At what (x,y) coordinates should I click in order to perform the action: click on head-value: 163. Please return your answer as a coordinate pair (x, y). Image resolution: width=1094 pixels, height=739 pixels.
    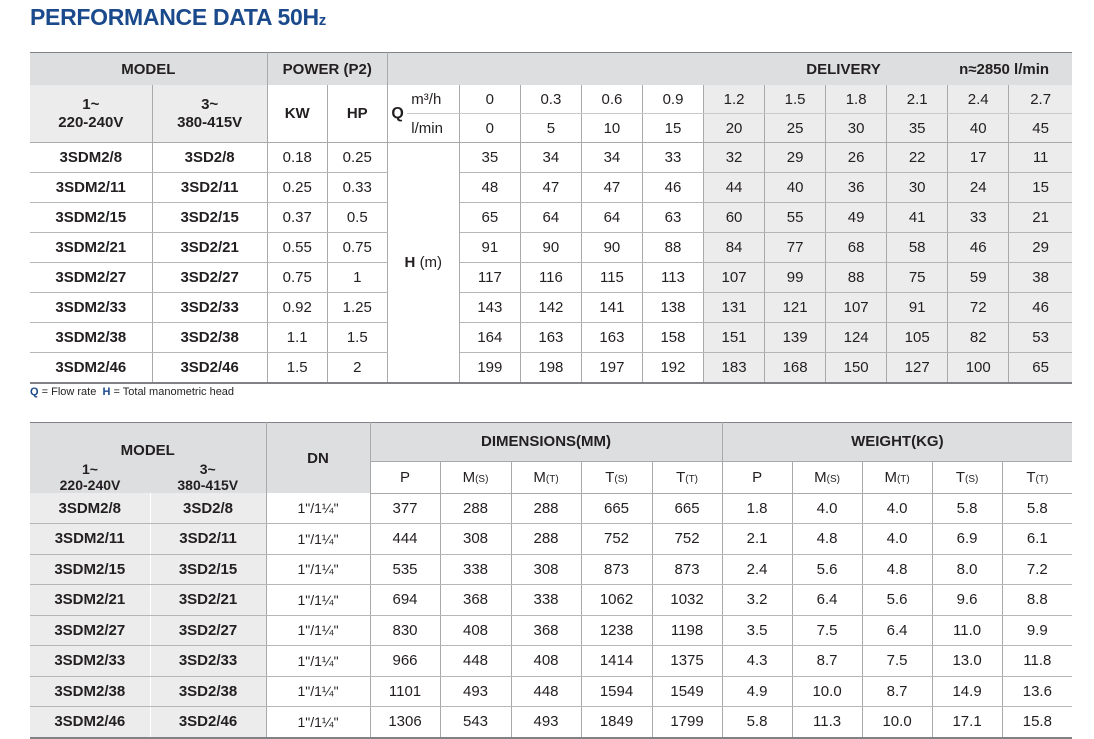
    Looking at the image, I should click on (551, 337).